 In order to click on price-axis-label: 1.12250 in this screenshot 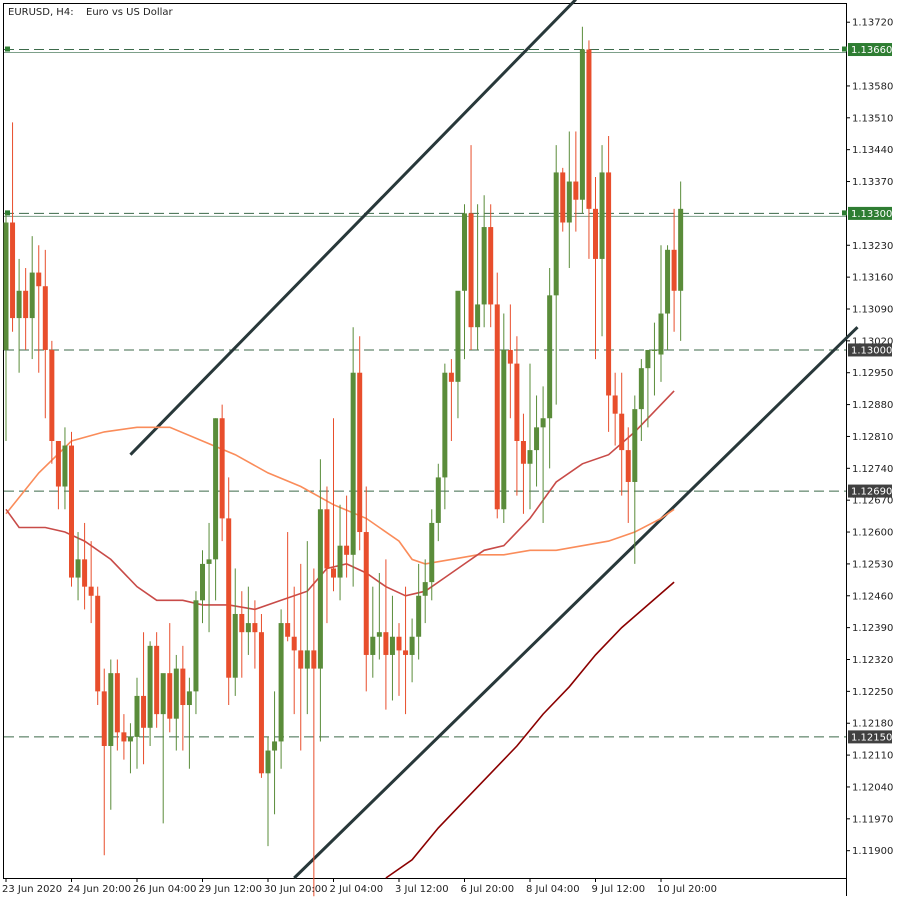, I will do `click(872, 692)`.